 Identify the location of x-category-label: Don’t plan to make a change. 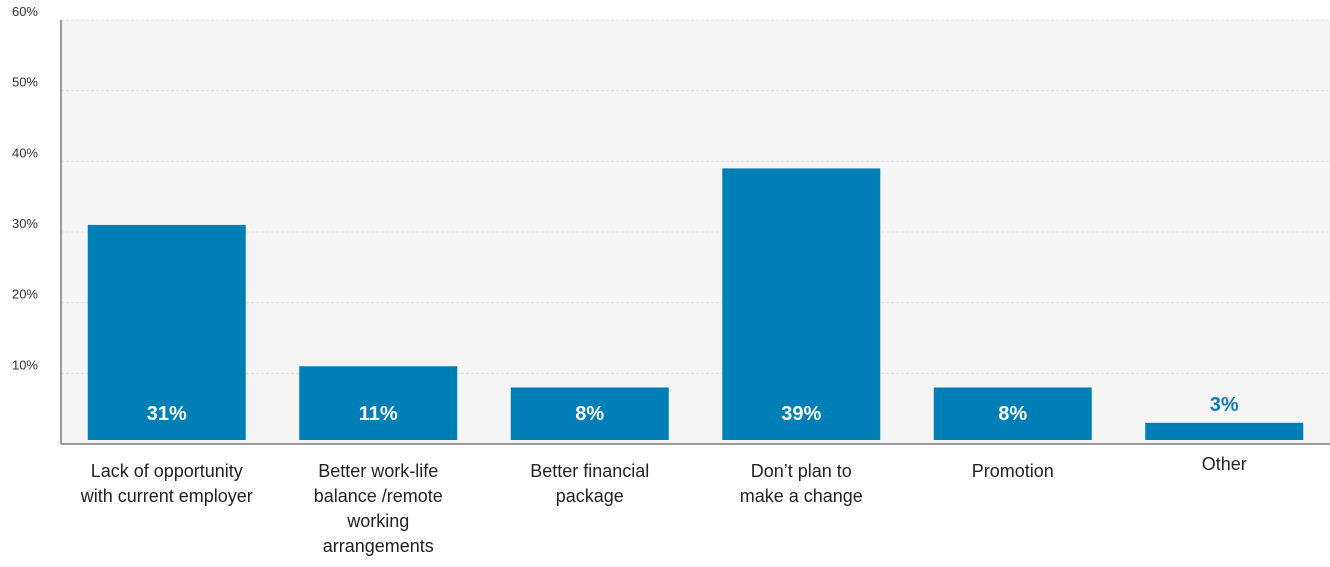
(801, 483).